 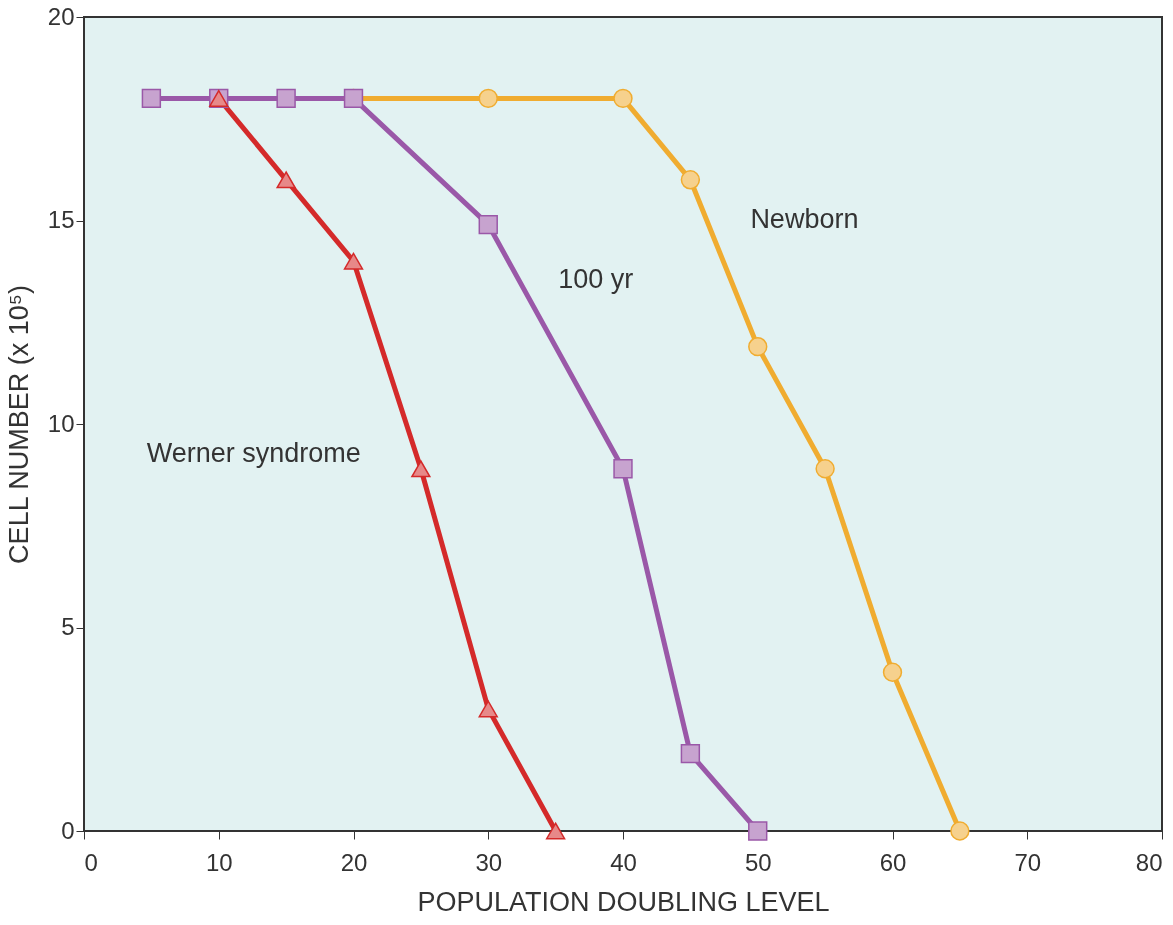 I want to click on y-axis-title: CELL NUMBER (x 10⁵), so click(x=18, y=424).